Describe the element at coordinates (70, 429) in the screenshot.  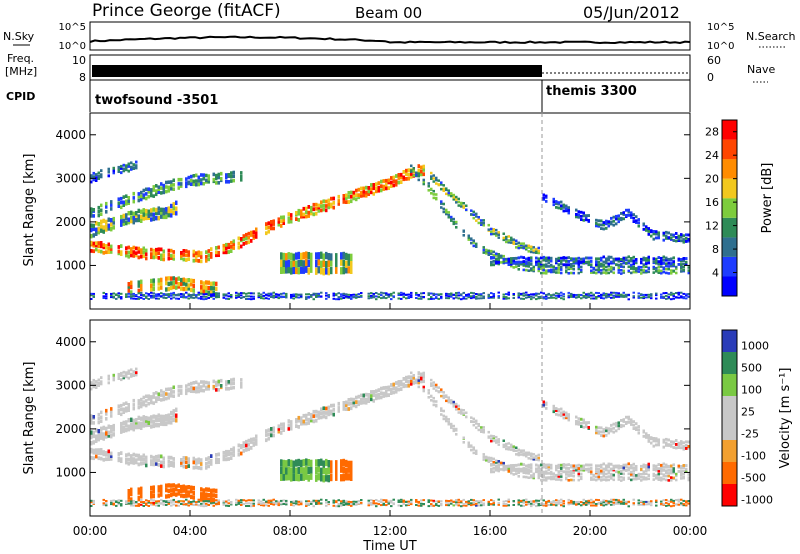
I see `y-tick-label: 2000` at that location.